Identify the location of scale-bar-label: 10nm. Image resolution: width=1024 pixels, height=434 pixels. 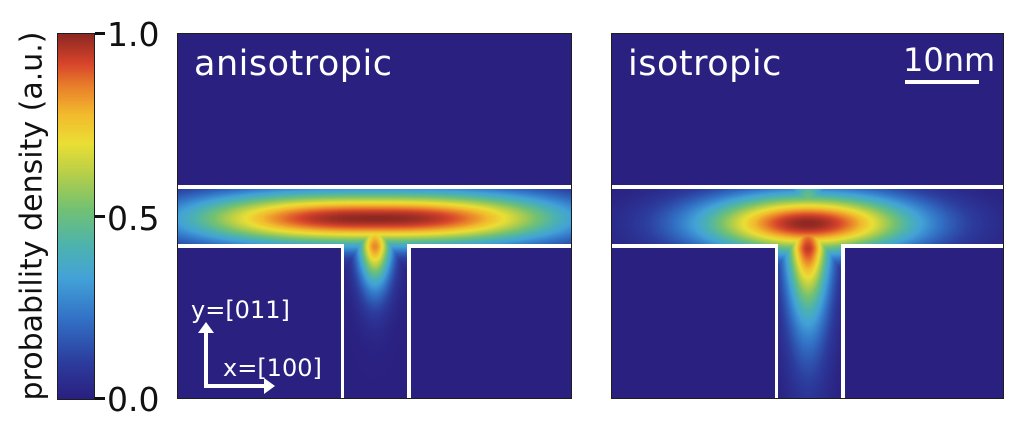
(949, 60).